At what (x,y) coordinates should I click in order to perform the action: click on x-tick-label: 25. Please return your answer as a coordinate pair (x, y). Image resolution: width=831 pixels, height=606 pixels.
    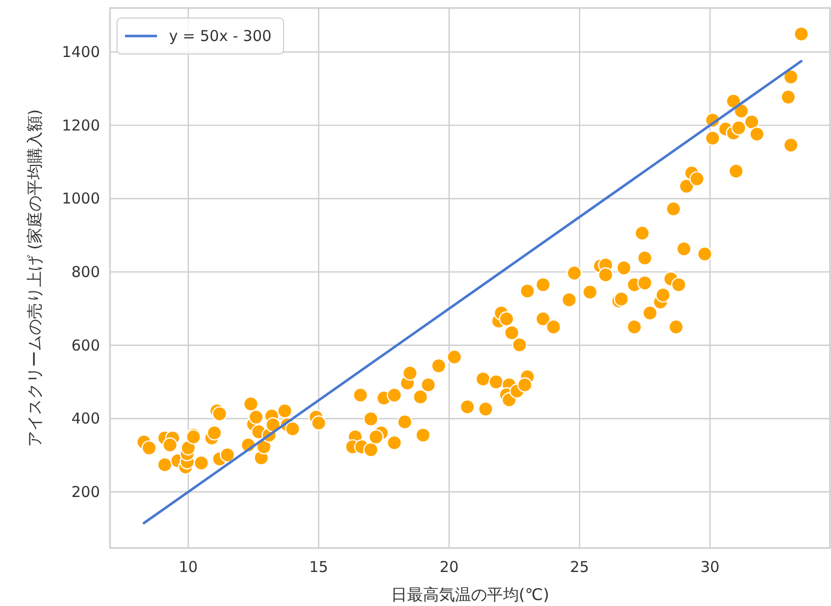
    Looking at the image, I should click on (580, 567).